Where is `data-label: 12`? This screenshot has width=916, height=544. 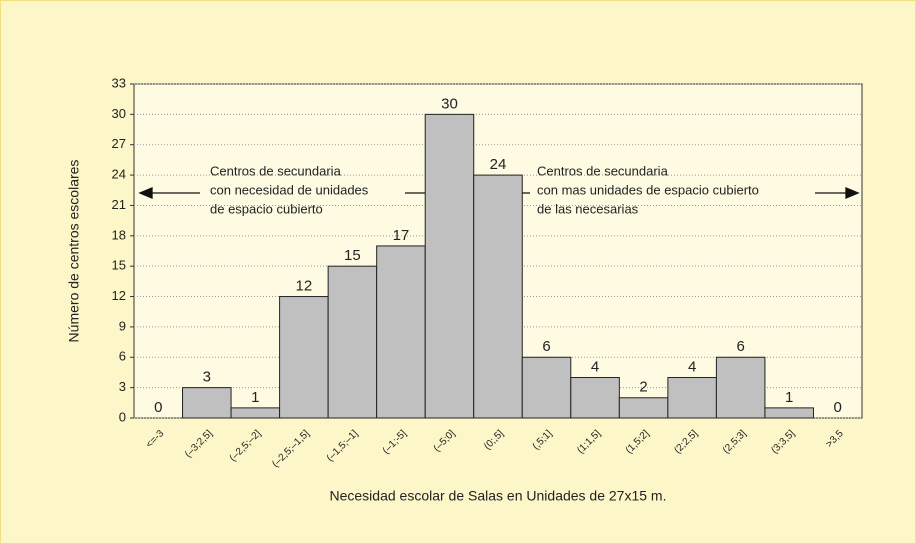 data-label: 12 is located at coordinates (304, 286).